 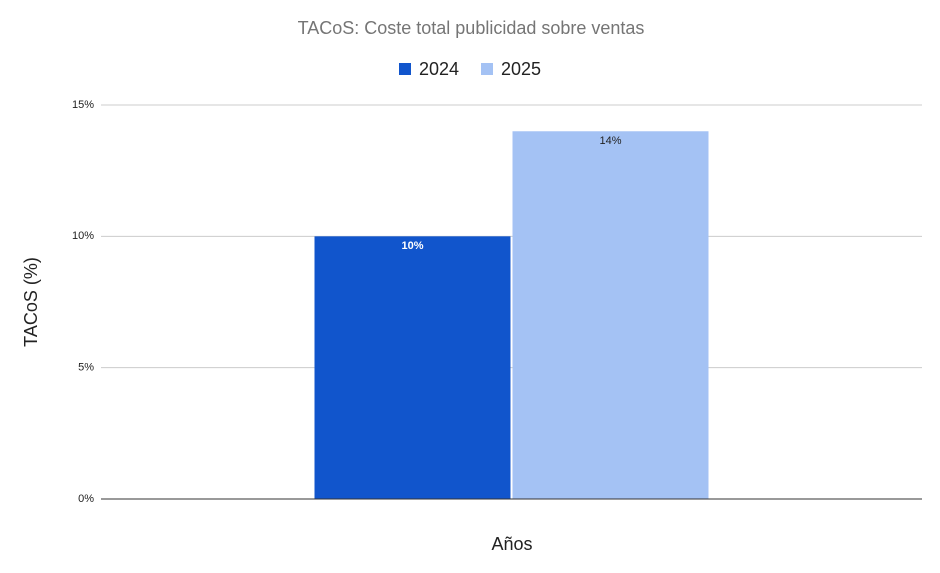 I want to click on y-tick-label: 10%, so click(x=83, y=236).